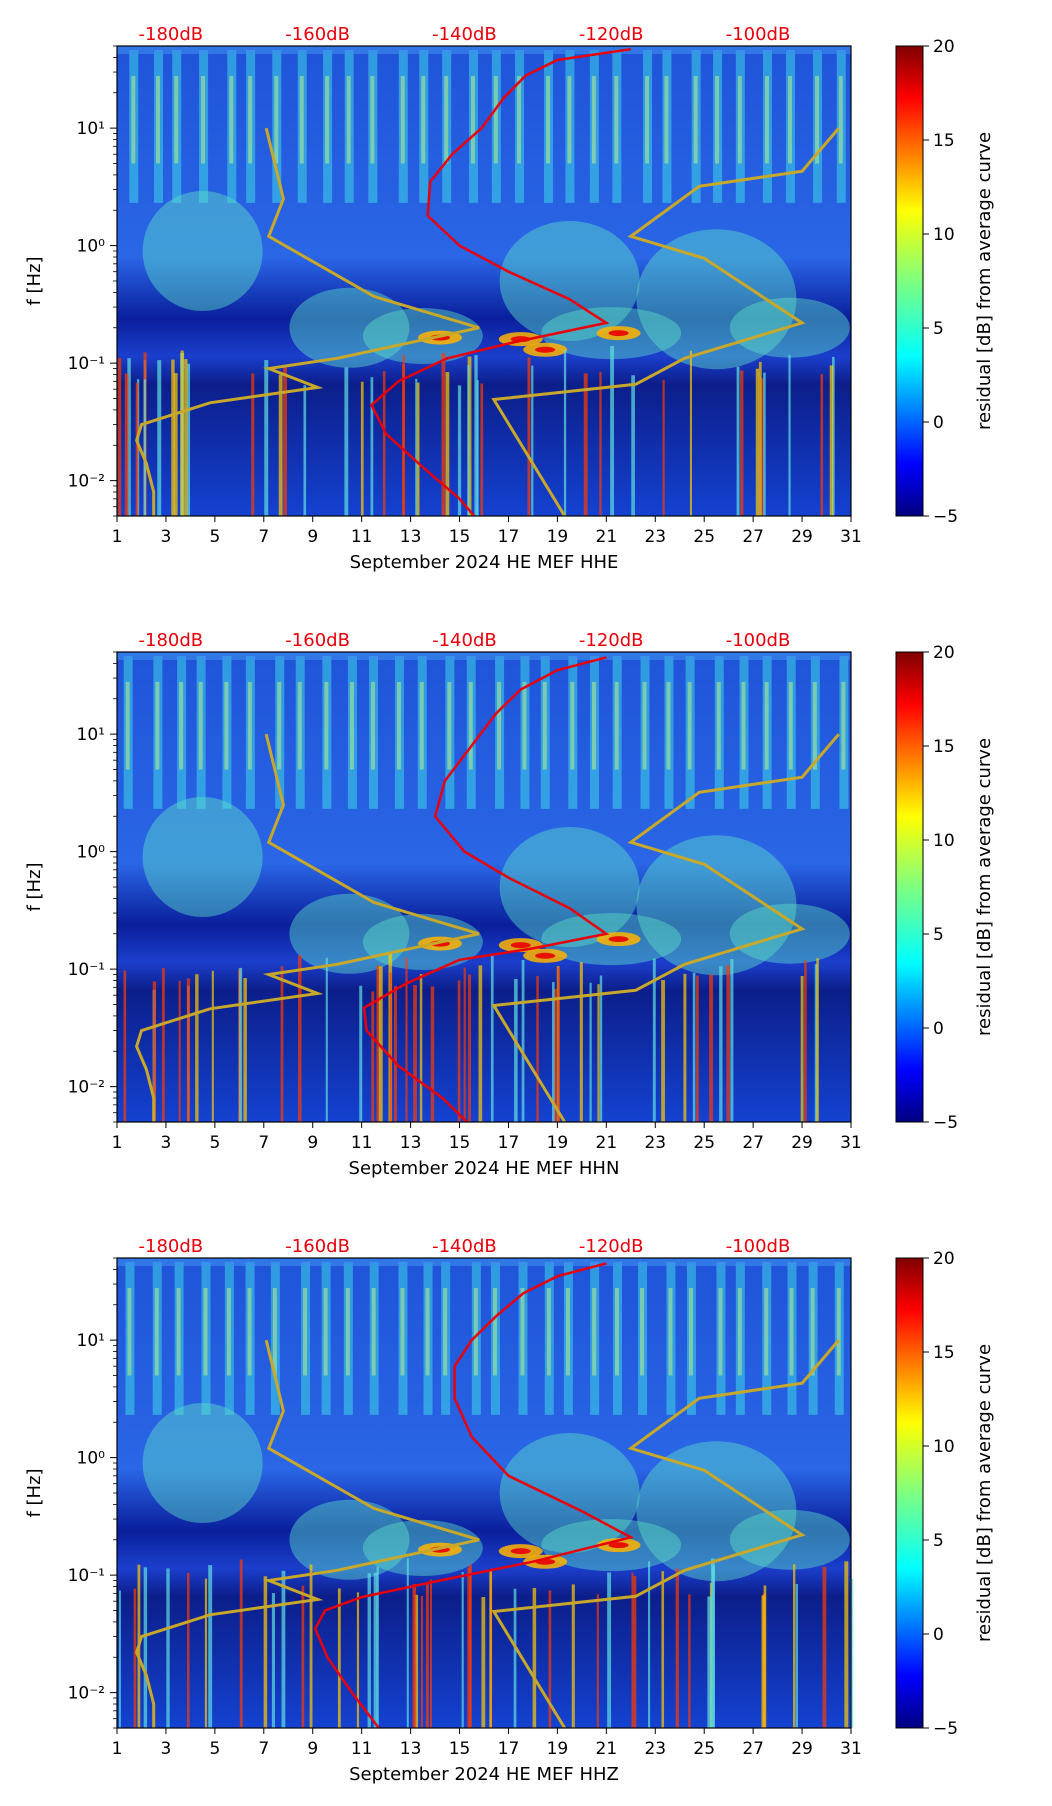  What do you see at coordinates (944, 47) in the screenshot?
I see `colorbar-tick-label: 20` at bounding box center [944, 47].